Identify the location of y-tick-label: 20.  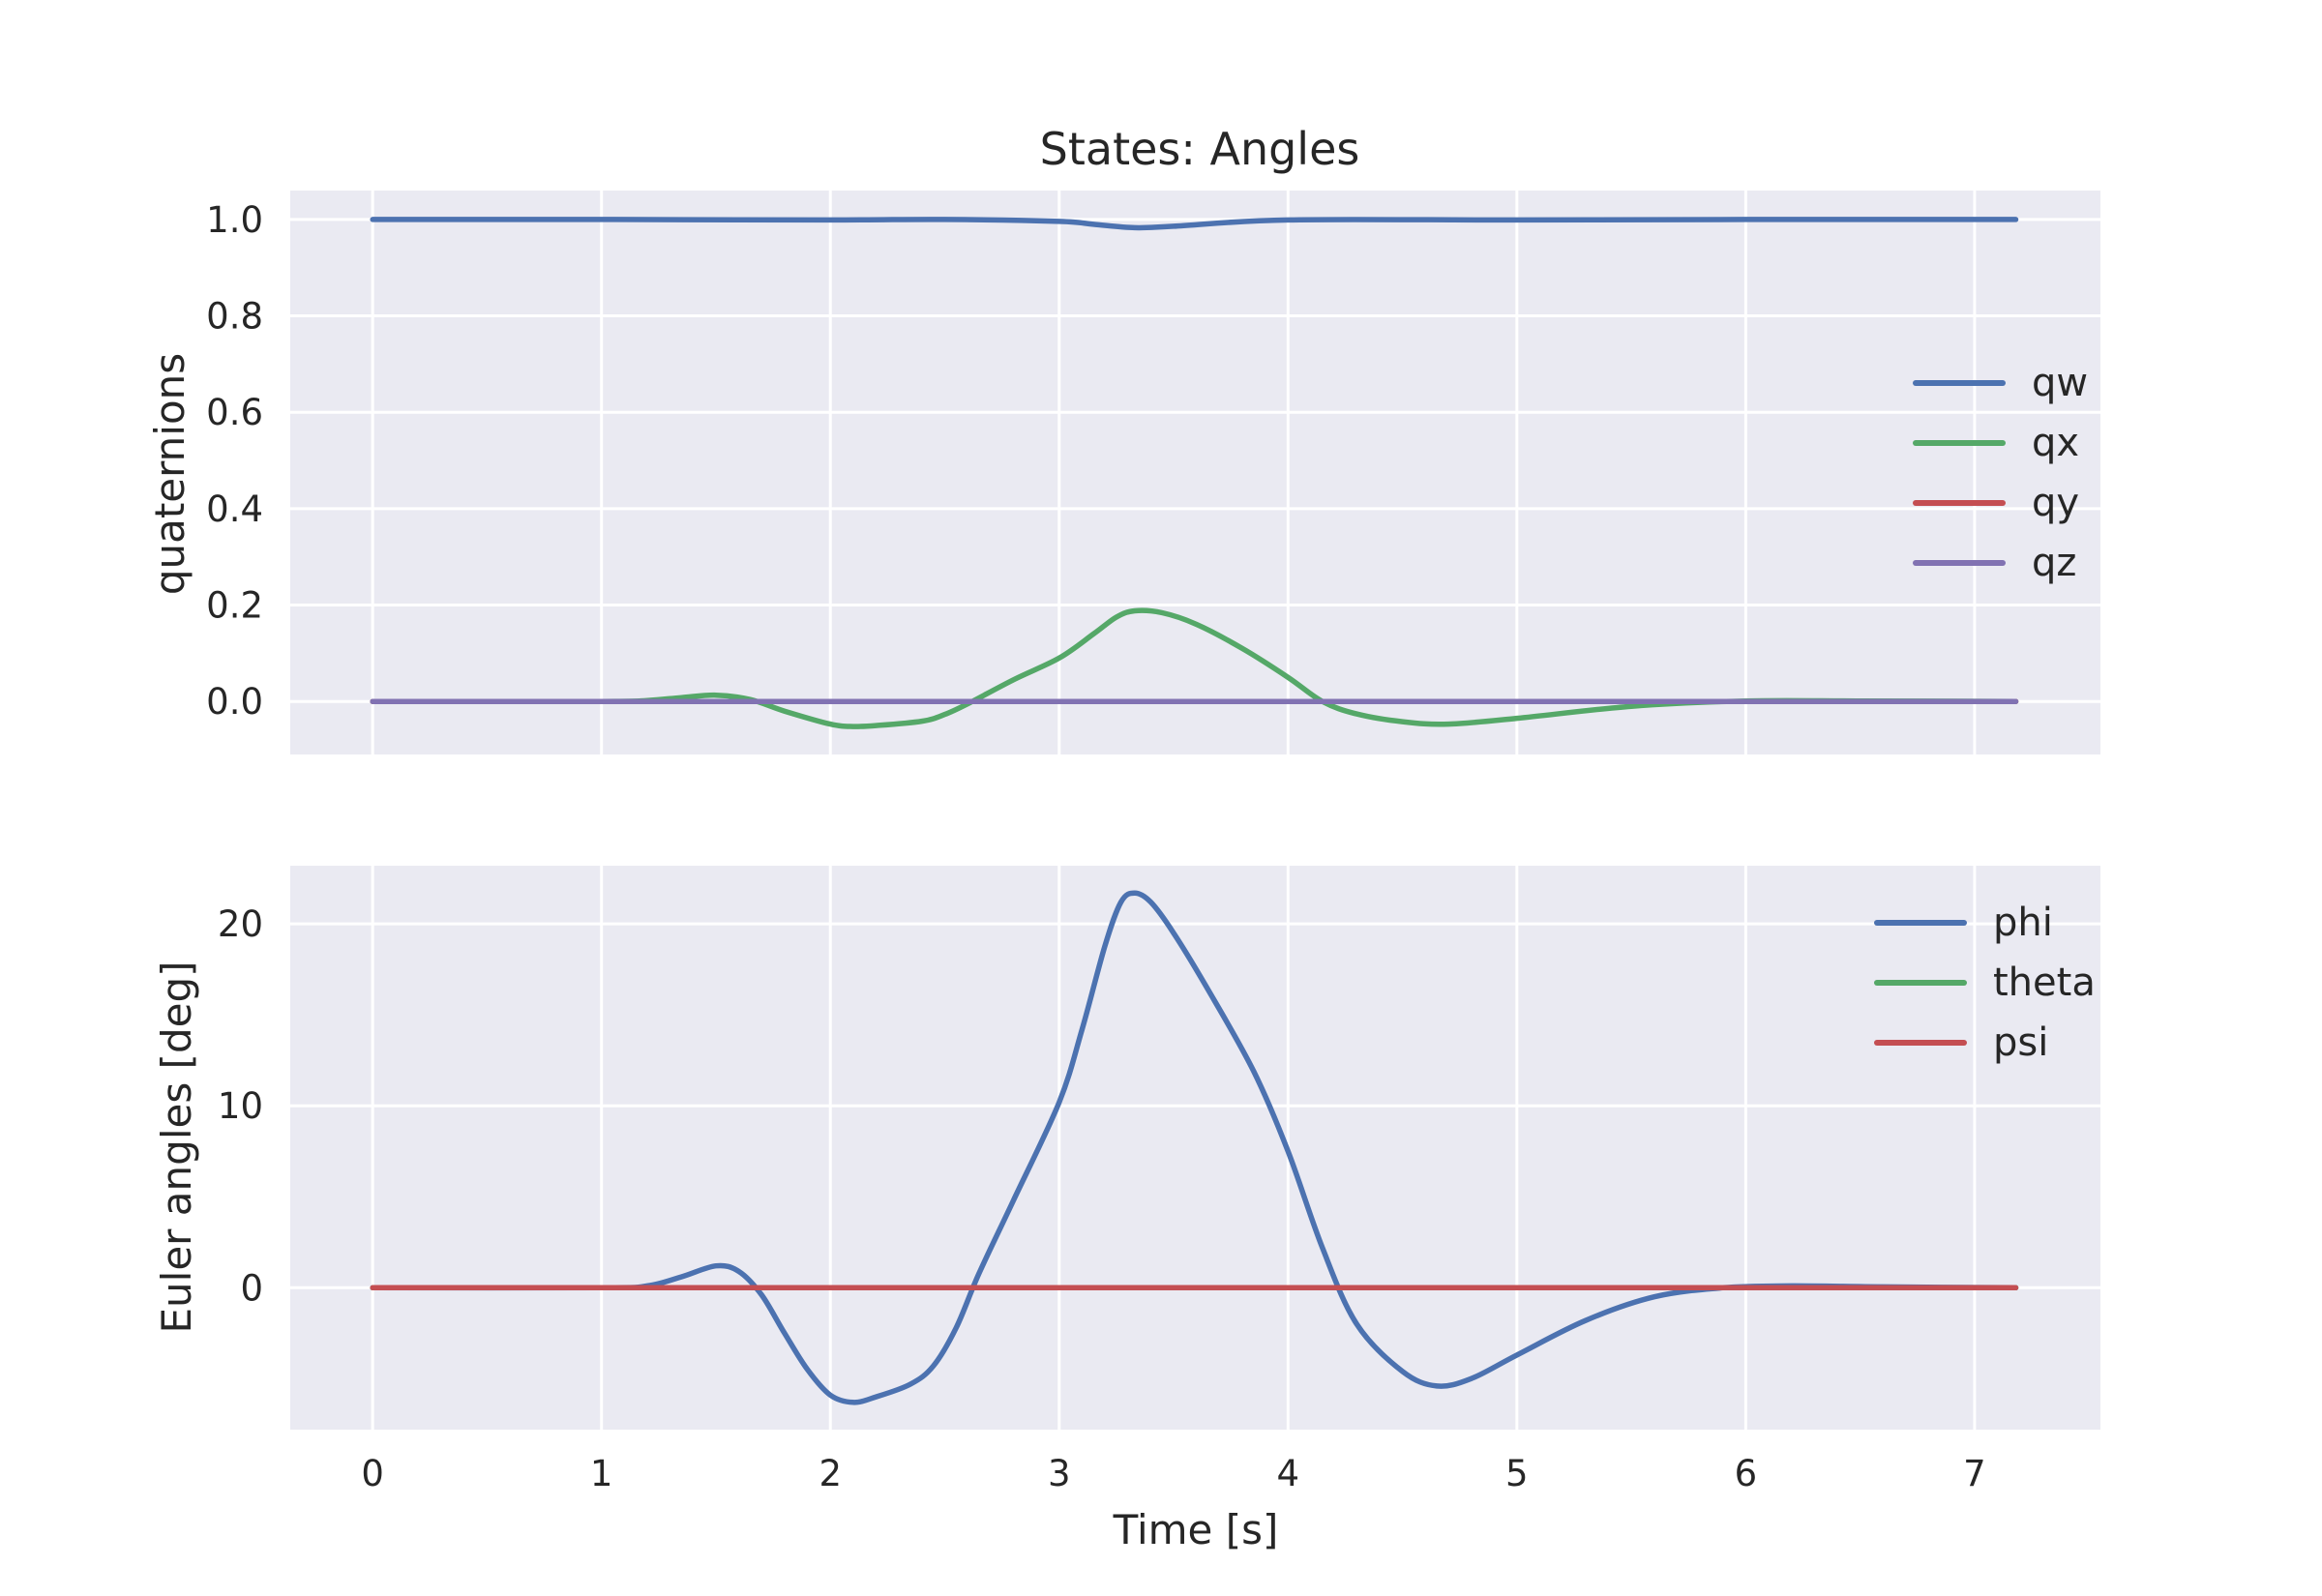
(240, 924).